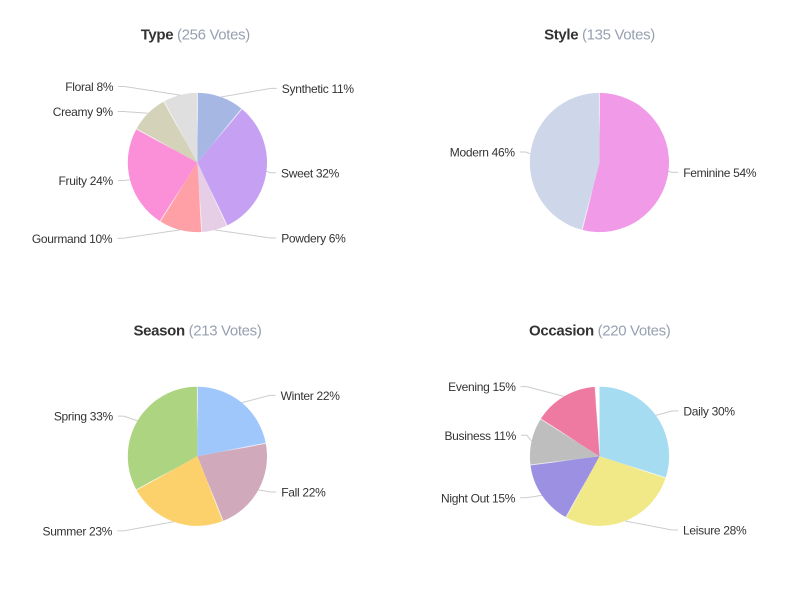 Image resolution: width=802 pixels, height=597 pixels. Describe the element at coordinates (89, 87) in the screenshot. I see `svg-text: Floral 8%` at that location.